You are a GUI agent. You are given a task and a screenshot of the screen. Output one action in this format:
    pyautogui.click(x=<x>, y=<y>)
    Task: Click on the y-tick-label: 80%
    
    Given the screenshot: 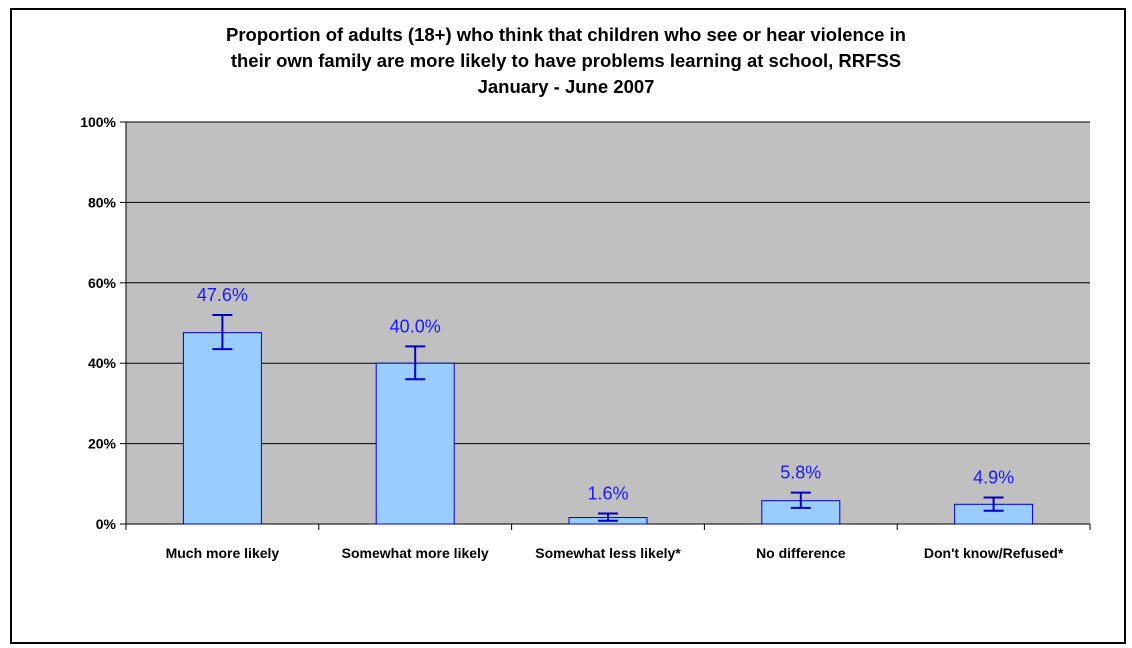 What is the action you would take?
    pyautogui.click(x=102, y=202)
    